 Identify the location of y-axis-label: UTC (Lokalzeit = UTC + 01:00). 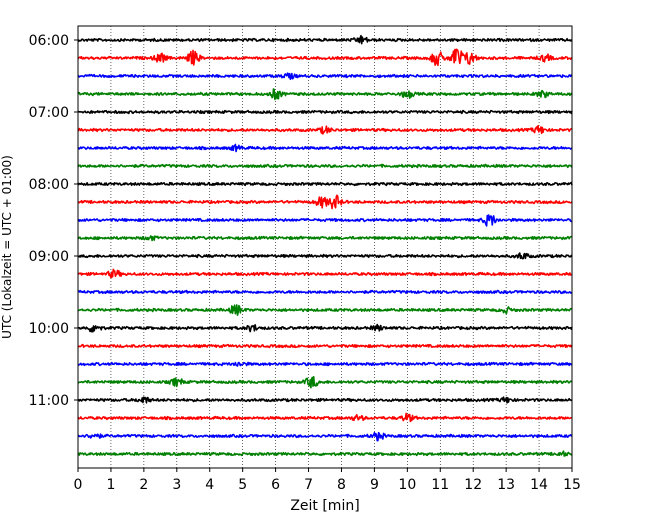
(7, 247).